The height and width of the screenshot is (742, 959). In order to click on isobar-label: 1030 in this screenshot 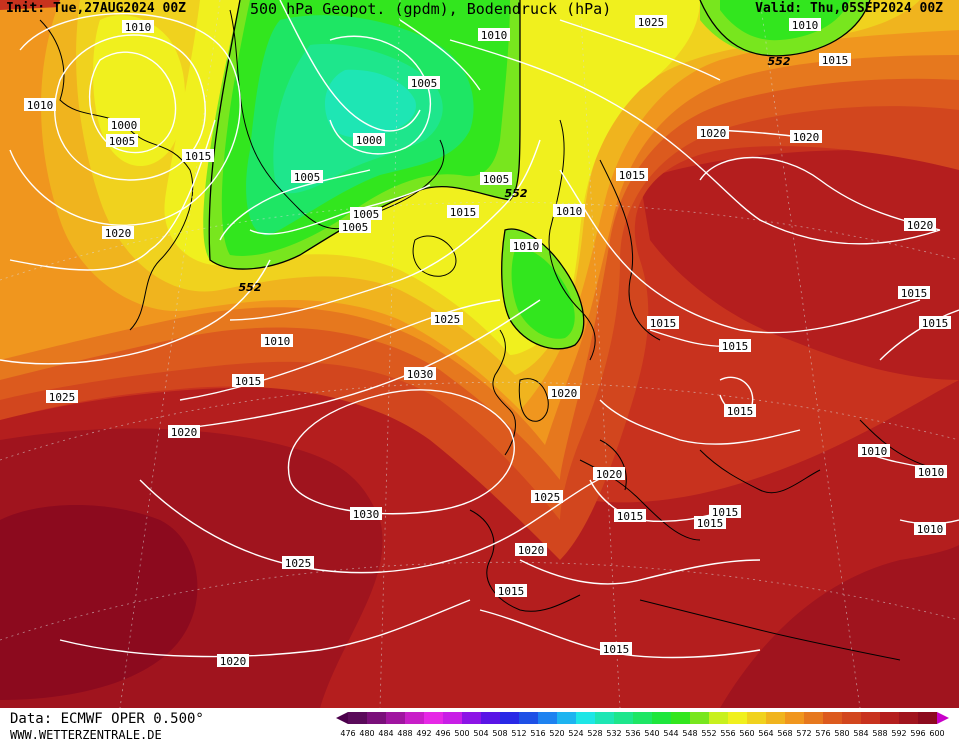, I will do `click(420, 374)`.